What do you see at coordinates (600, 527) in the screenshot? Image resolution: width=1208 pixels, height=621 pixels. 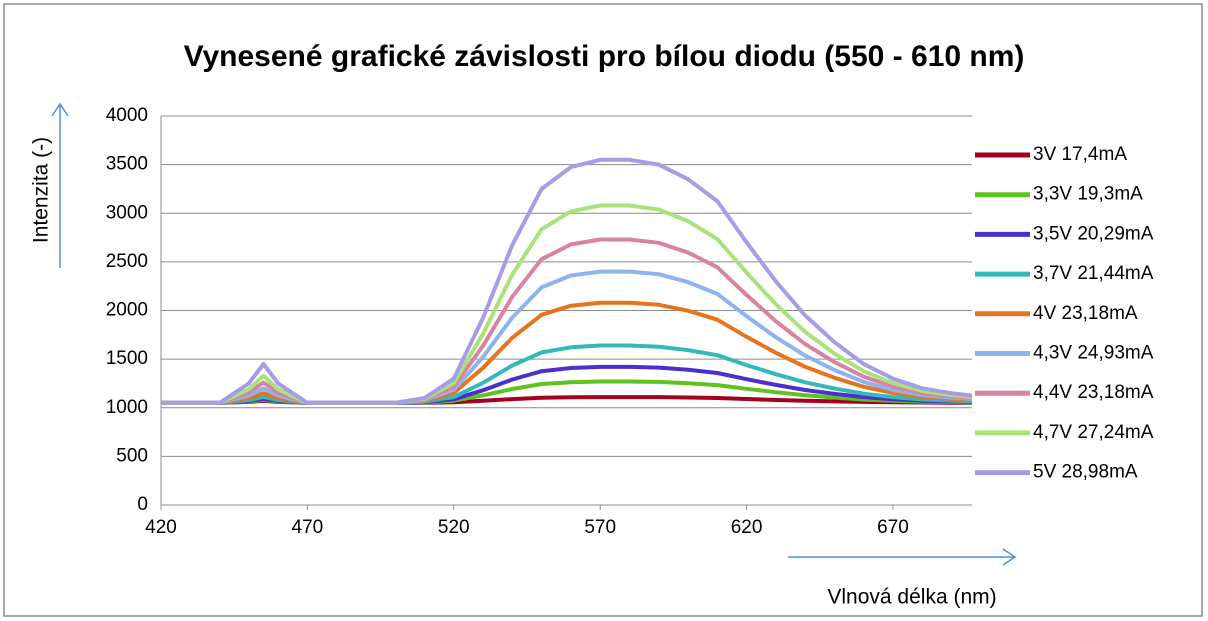 I see `x-tick-label: 570` at bounding box center [600, 527].